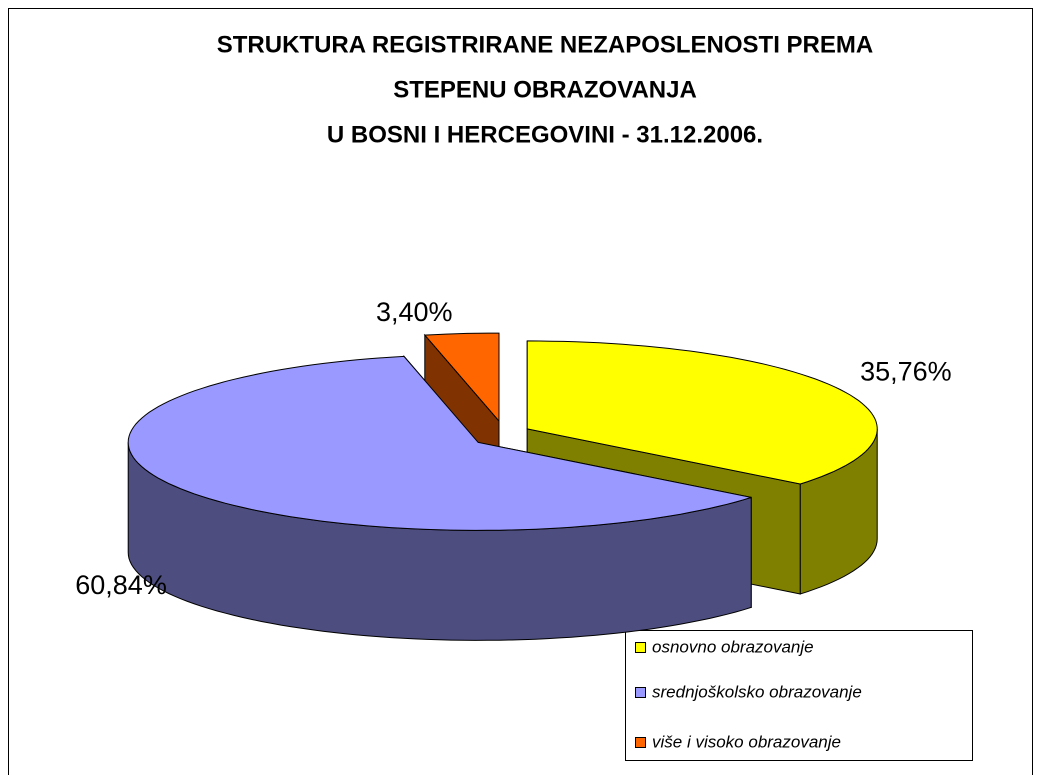 The width and height of the screenshot is (1041, 775). I want to click on legend-label: osnovno obrazovanje, so click(733, 646).